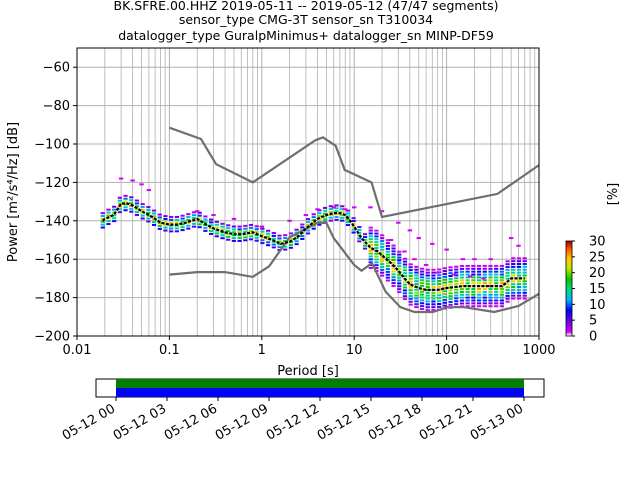 The height and width of the screenshot is (480, 640). Describe the element at coordinates (354, 350) in the screenshot. I see `x-tick-label: 10` at that location.